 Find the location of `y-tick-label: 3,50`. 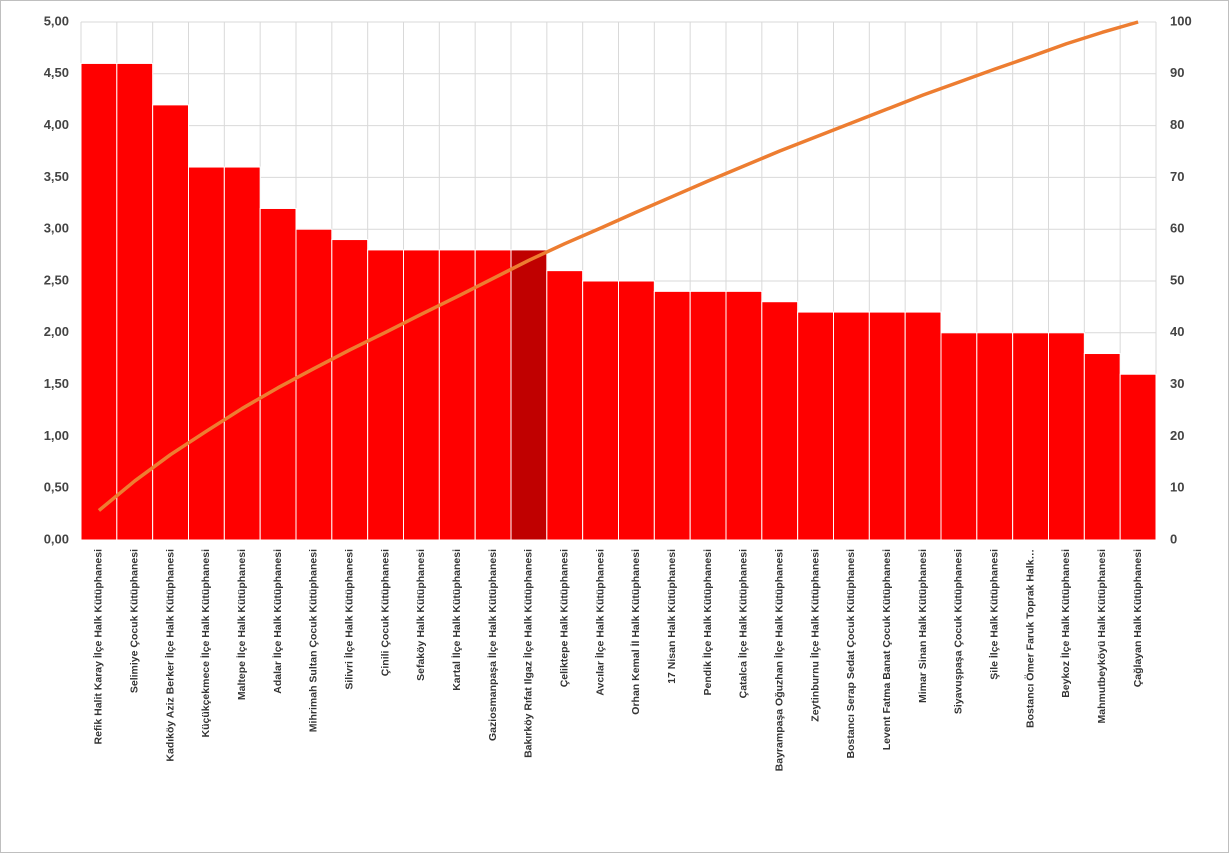

y-tick-label: 3,50 is located at coordinates (56, 176).